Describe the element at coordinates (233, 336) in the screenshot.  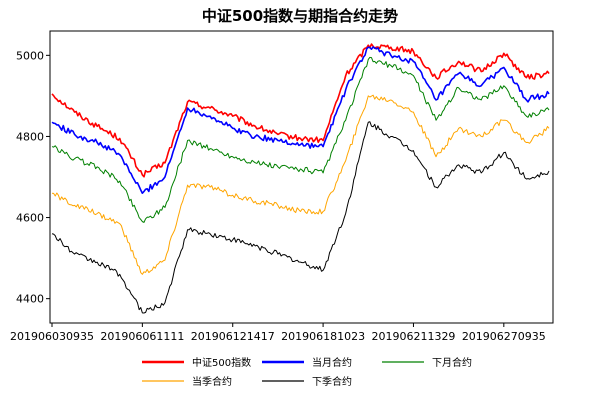
I see `x-tick-label: 201906121417` at that location.